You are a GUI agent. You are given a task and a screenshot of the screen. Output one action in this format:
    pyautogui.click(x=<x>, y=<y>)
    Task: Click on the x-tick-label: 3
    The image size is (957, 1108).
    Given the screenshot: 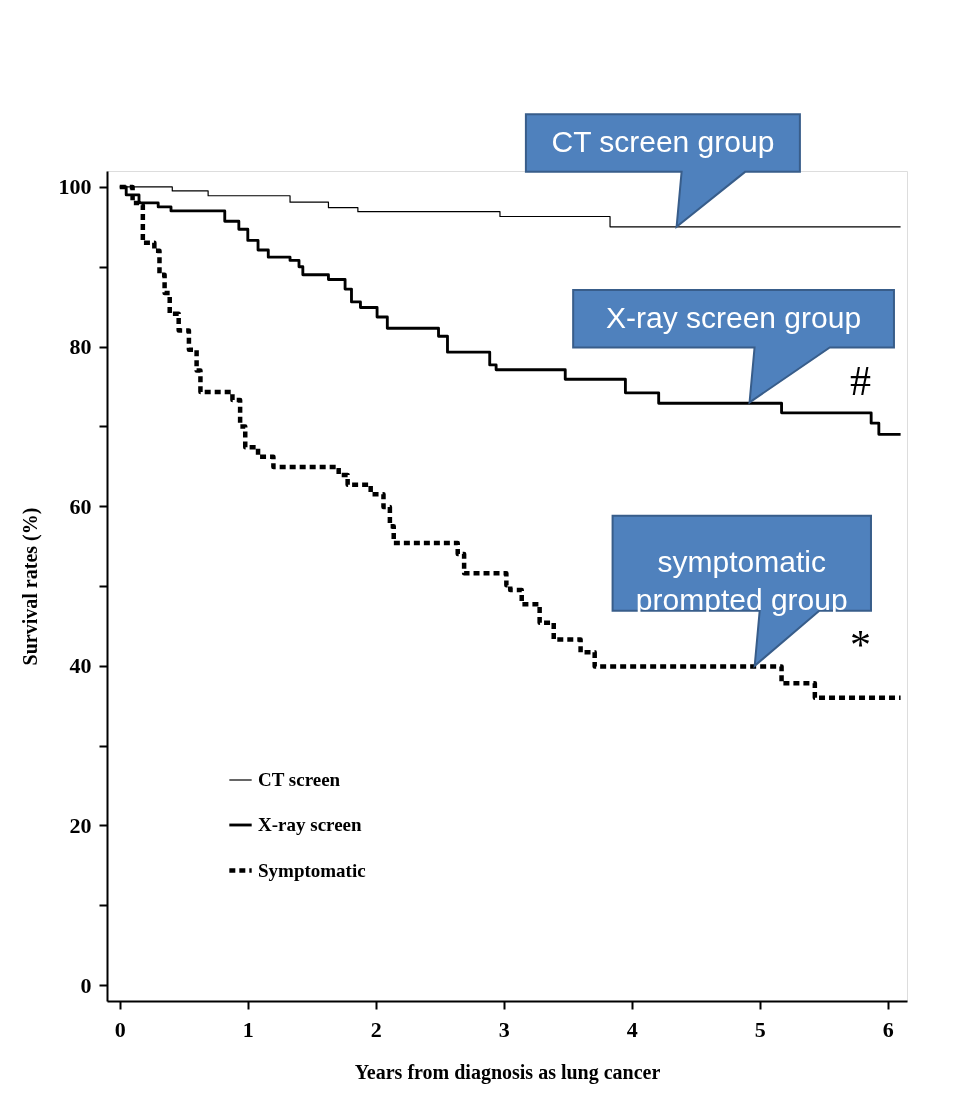 What is the action you would take?
    pyautogui.click(x=504, y=1029)
    